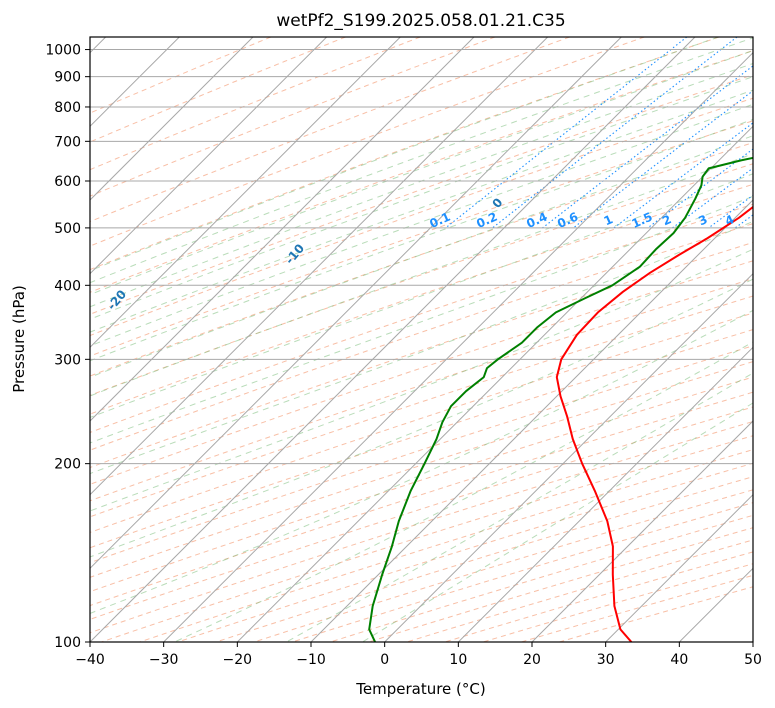  Describe the element at coordinates (67, 286) in the screenshot. I see `y-tick-label: 400` at that location.